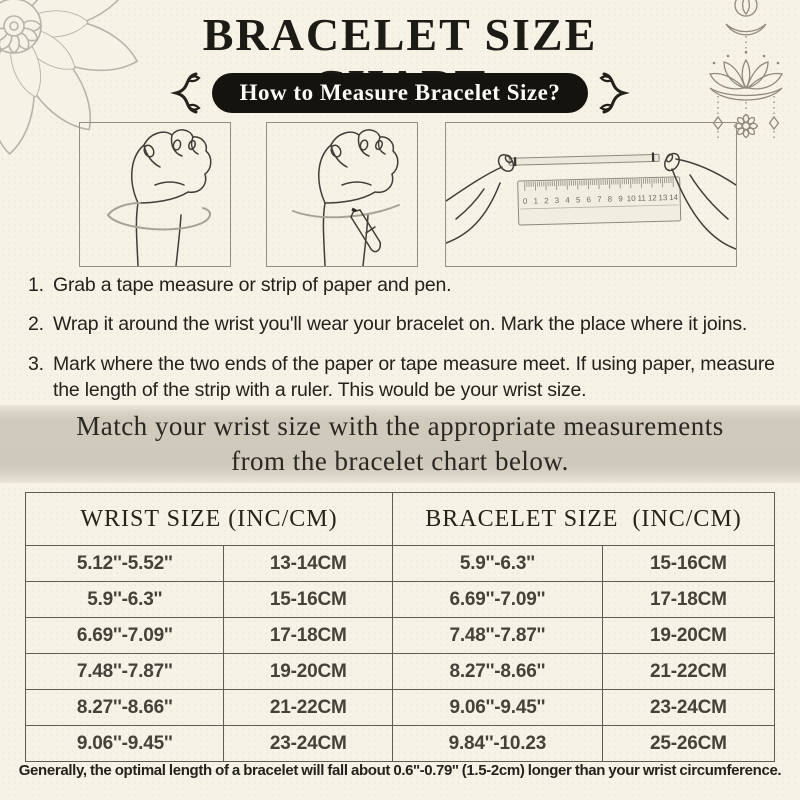 This screenshot has width=800, height=800. I want to click on illustration-ruler-measure: 0 1 2 3 4 5 6 7 8 9 10 11 12 13 14, so click(591, 194).